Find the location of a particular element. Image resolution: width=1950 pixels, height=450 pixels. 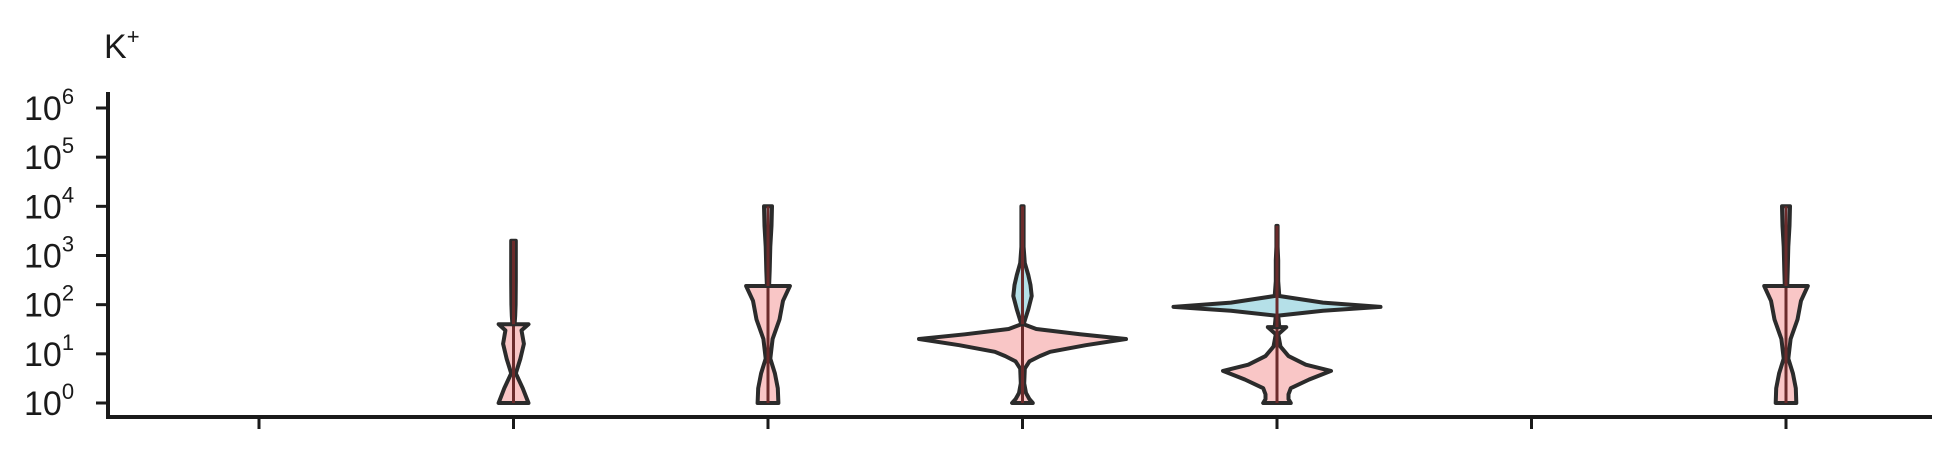

y-tick-label-exp: 6 is located at coordinates (68, 96).